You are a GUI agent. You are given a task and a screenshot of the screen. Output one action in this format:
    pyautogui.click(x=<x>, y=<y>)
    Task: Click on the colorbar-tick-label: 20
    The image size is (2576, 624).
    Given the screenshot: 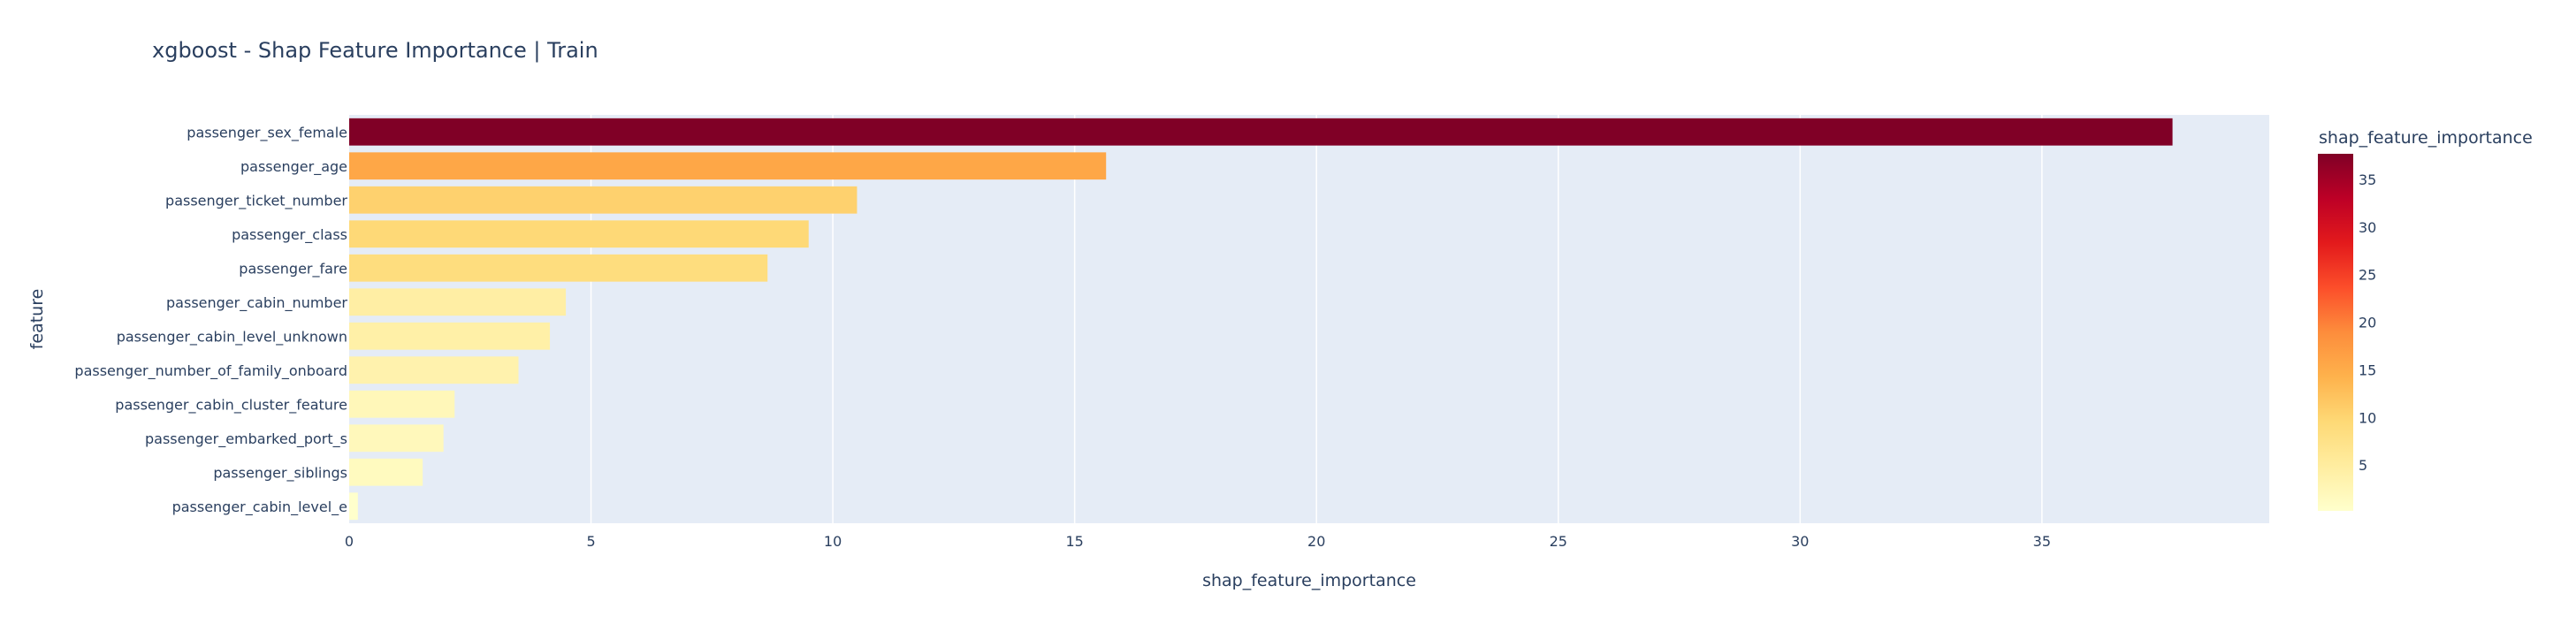 What is the action you would take?
    pyautogui.click(x=2367, y=323)
    